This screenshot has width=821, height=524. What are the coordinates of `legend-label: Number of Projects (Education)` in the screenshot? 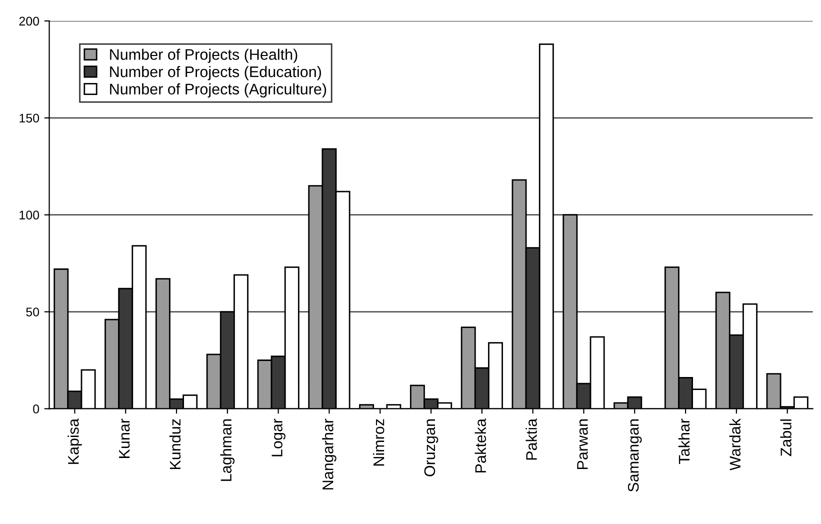 It's located at (216, 73).